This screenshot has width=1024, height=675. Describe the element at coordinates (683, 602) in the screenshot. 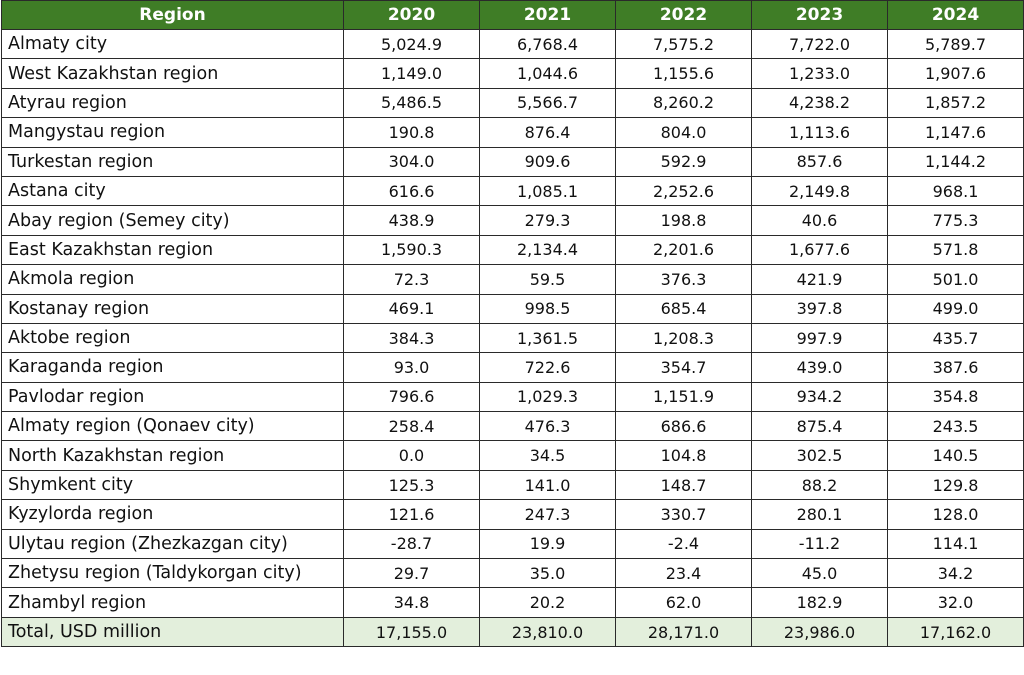

I see `value-cell: 62.0` at that location.